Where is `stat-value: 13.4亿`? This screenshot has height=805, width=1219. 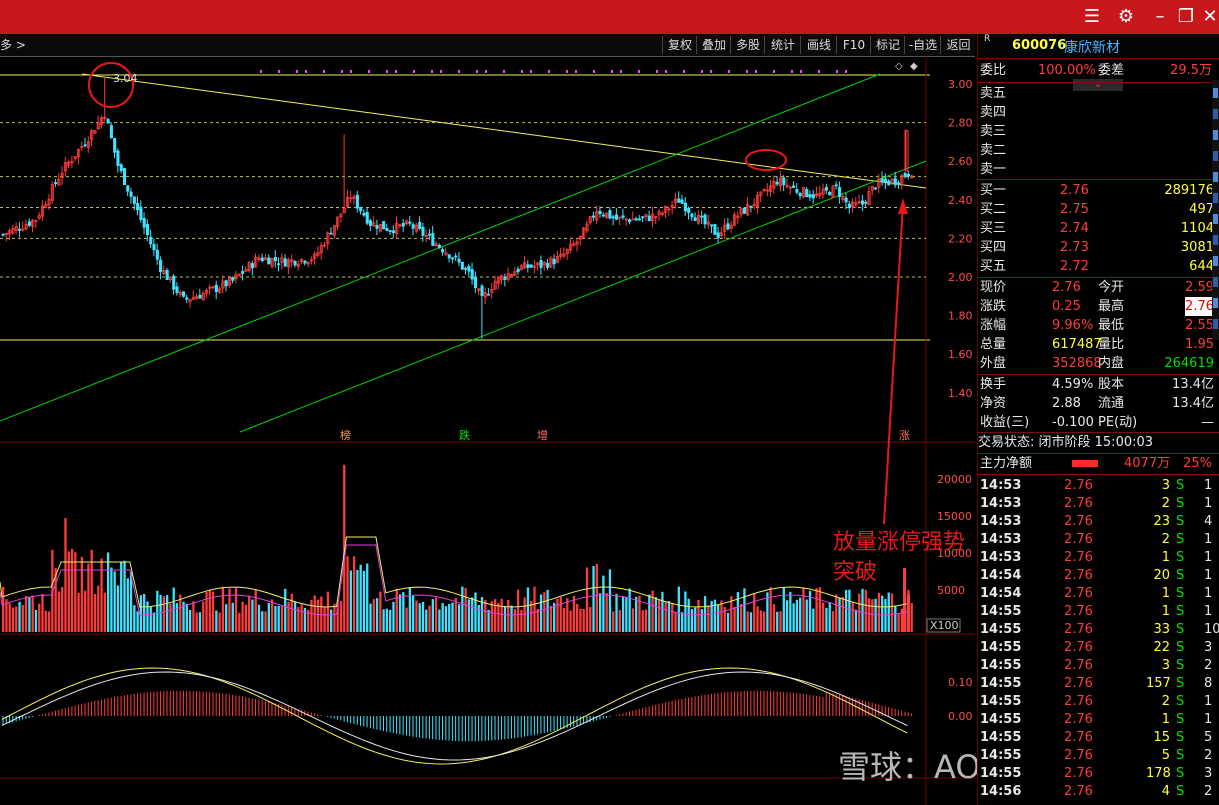 stat-value: 13.4亿 is located at coordinates (1193, 403).